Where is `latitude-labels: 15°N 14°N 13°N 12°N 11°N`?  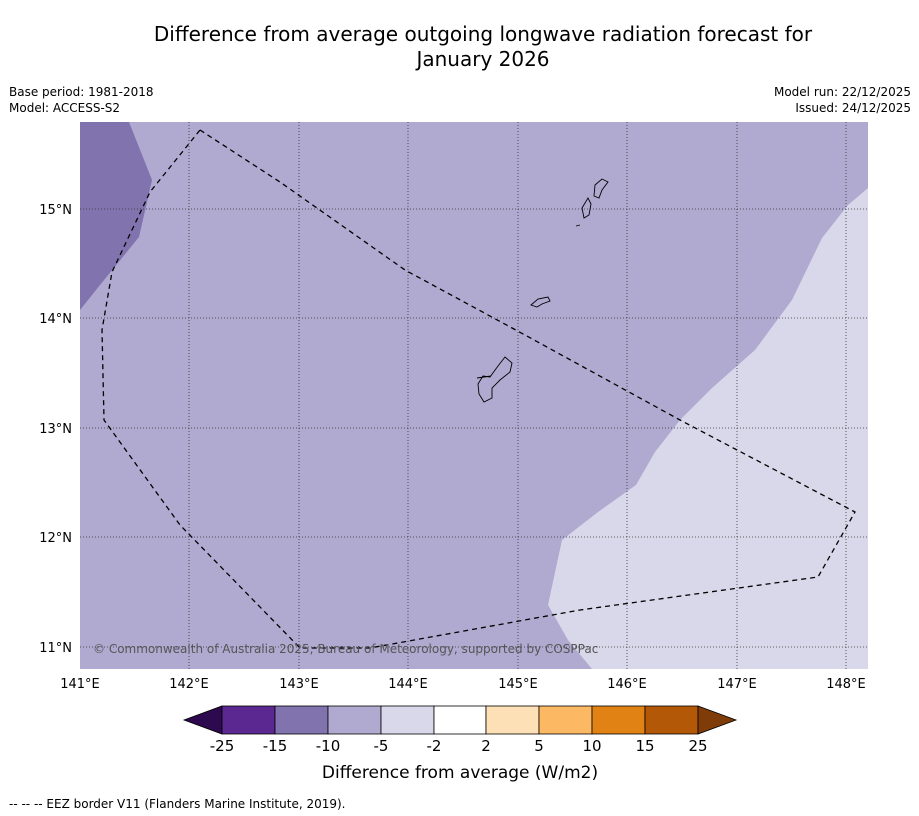
latitude-labels: 15°N 14°N 13°N 12°N 11°N is located at coordinates (55, 429).